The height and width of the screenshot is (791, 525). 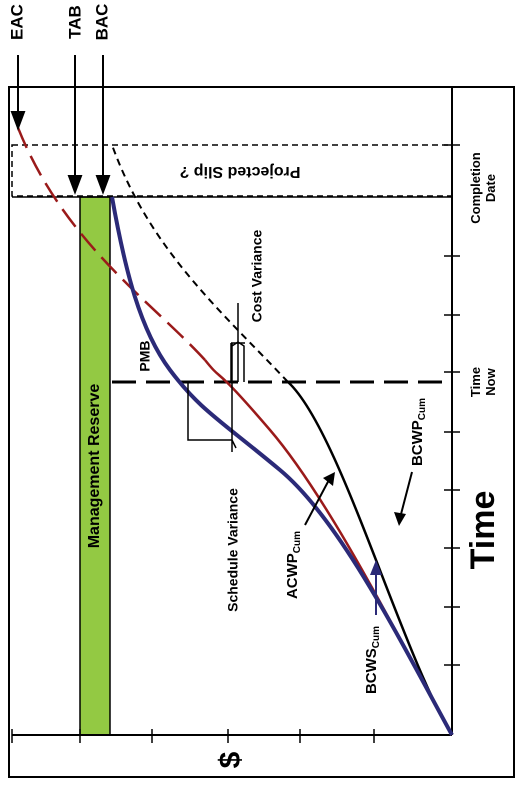 I want to click on bcwp-label: BCWPCum, so click(x=418, y=432).